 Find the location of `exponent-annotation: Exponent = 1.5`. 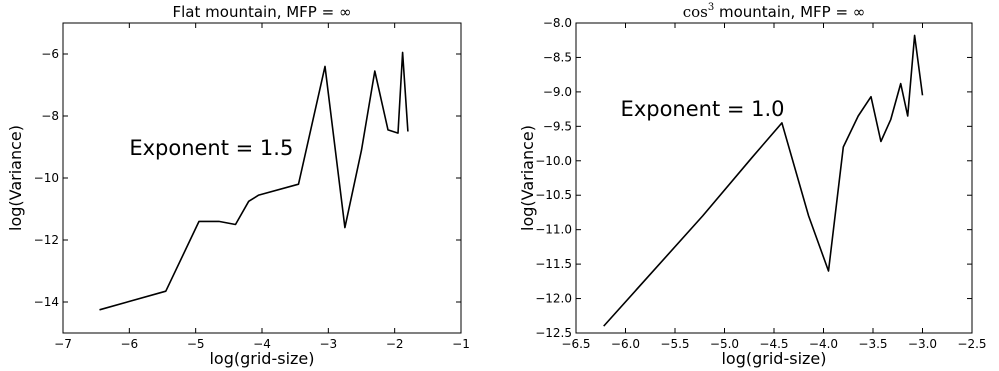

exponent-annotation: Exponent = 1.5 is located at coordinates (211, 148).